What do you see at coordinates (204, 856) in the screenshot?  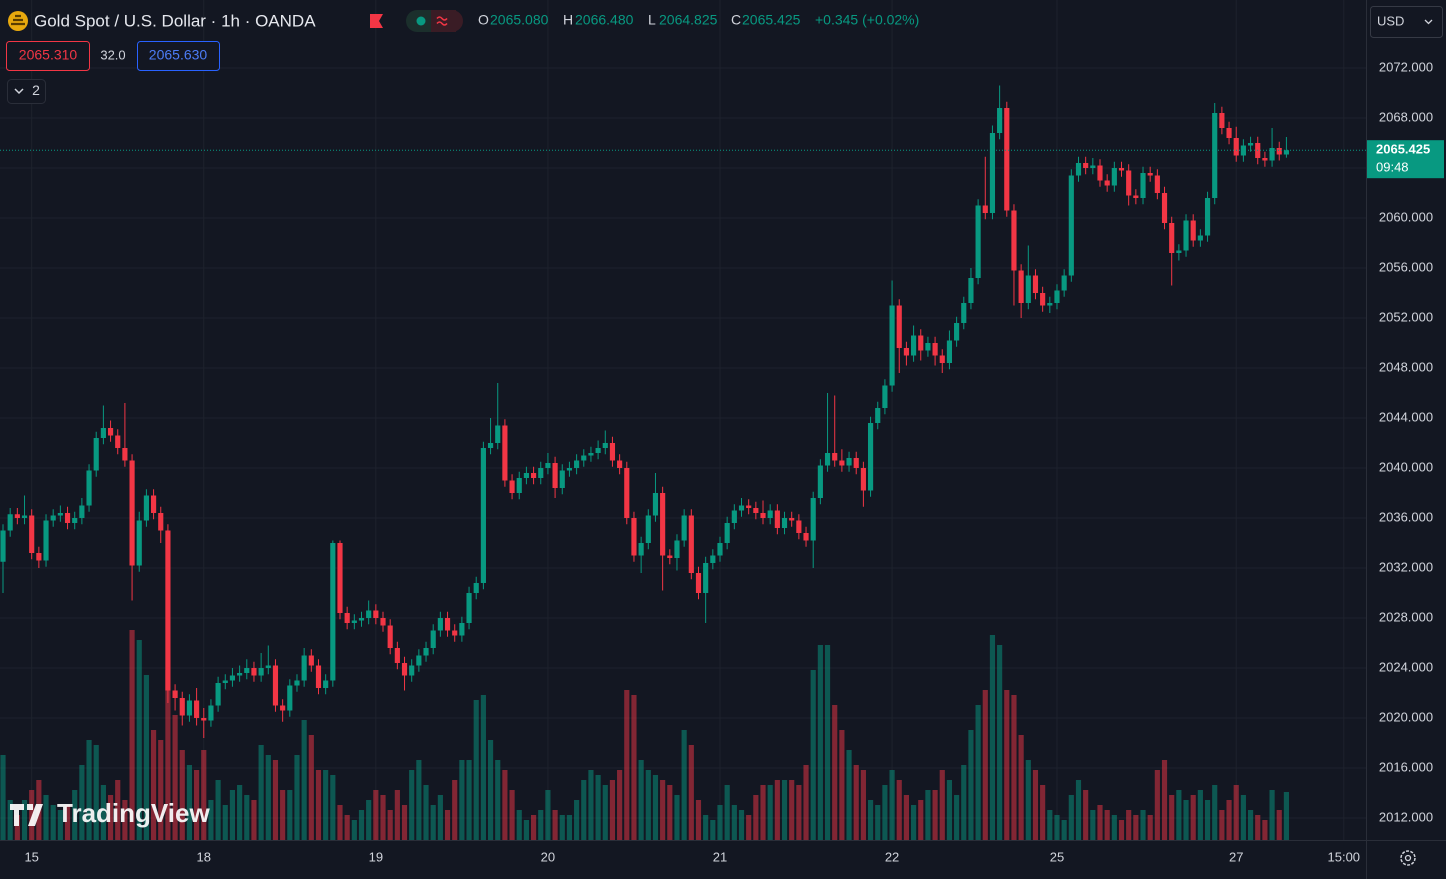 I see `x-tick-label: 18` at bounding box center [204, 856].